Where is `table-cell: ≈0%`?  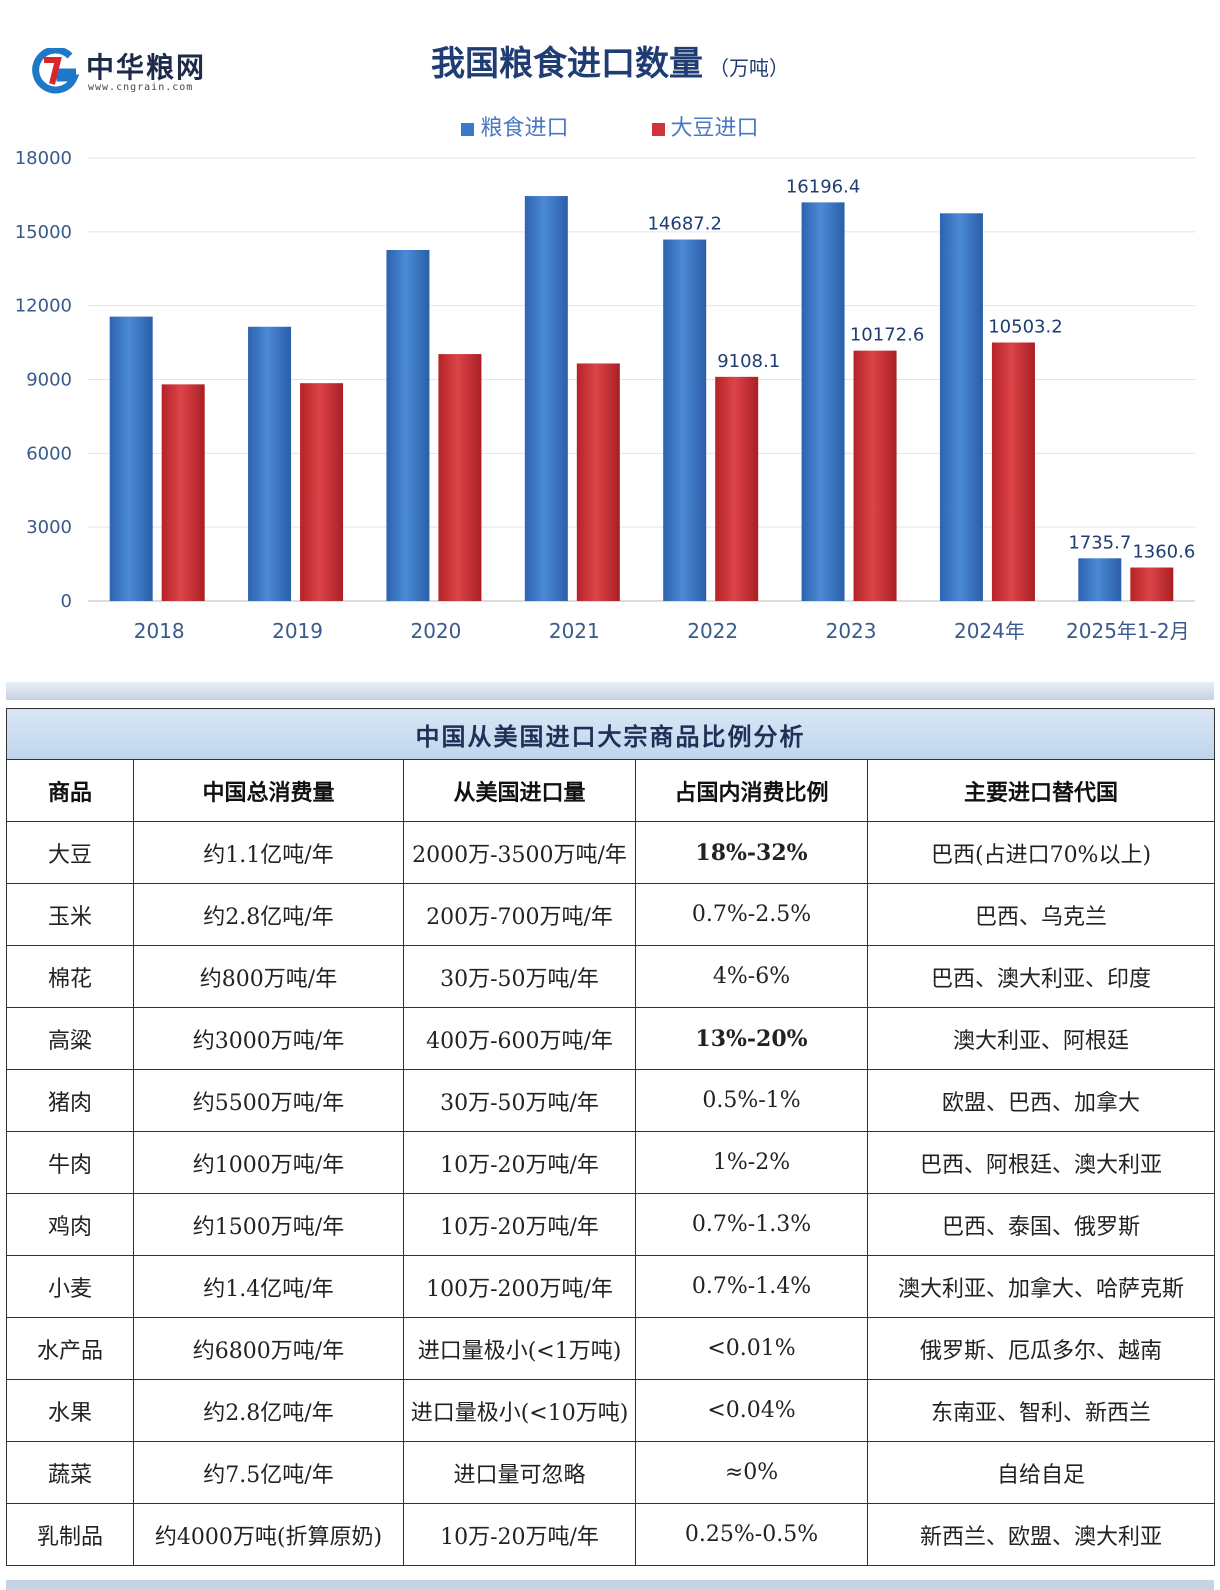
table-cell: ≈0% is located at coordinates (751, 1472).